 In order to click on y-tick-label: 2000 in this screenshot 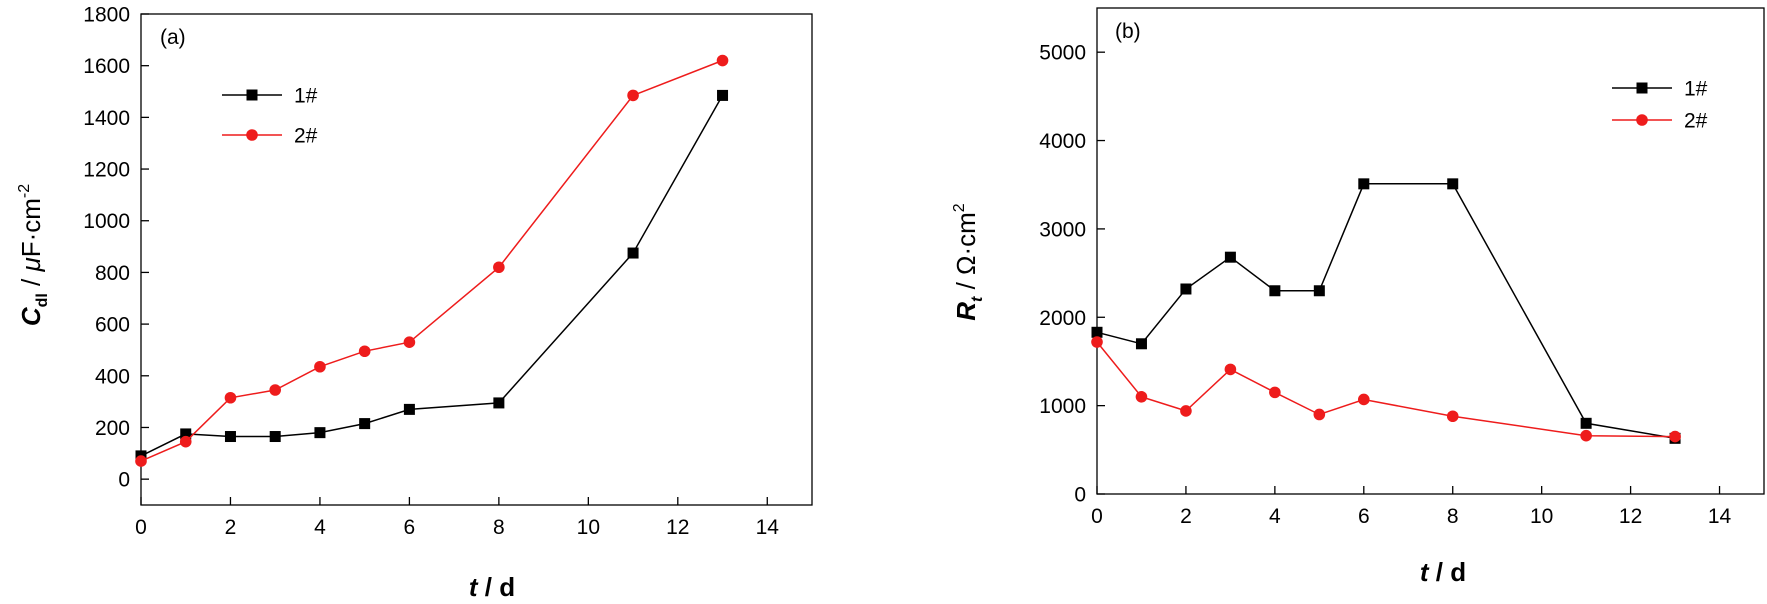, I will do `click(1062, 318)`.